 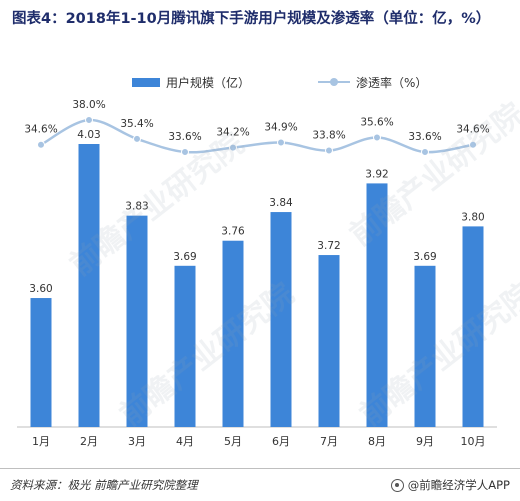 What do you see at coordinates (40, 289) in the screenshot?
I see `bar-value-label: 3.60` at bounding box center [40, 289].